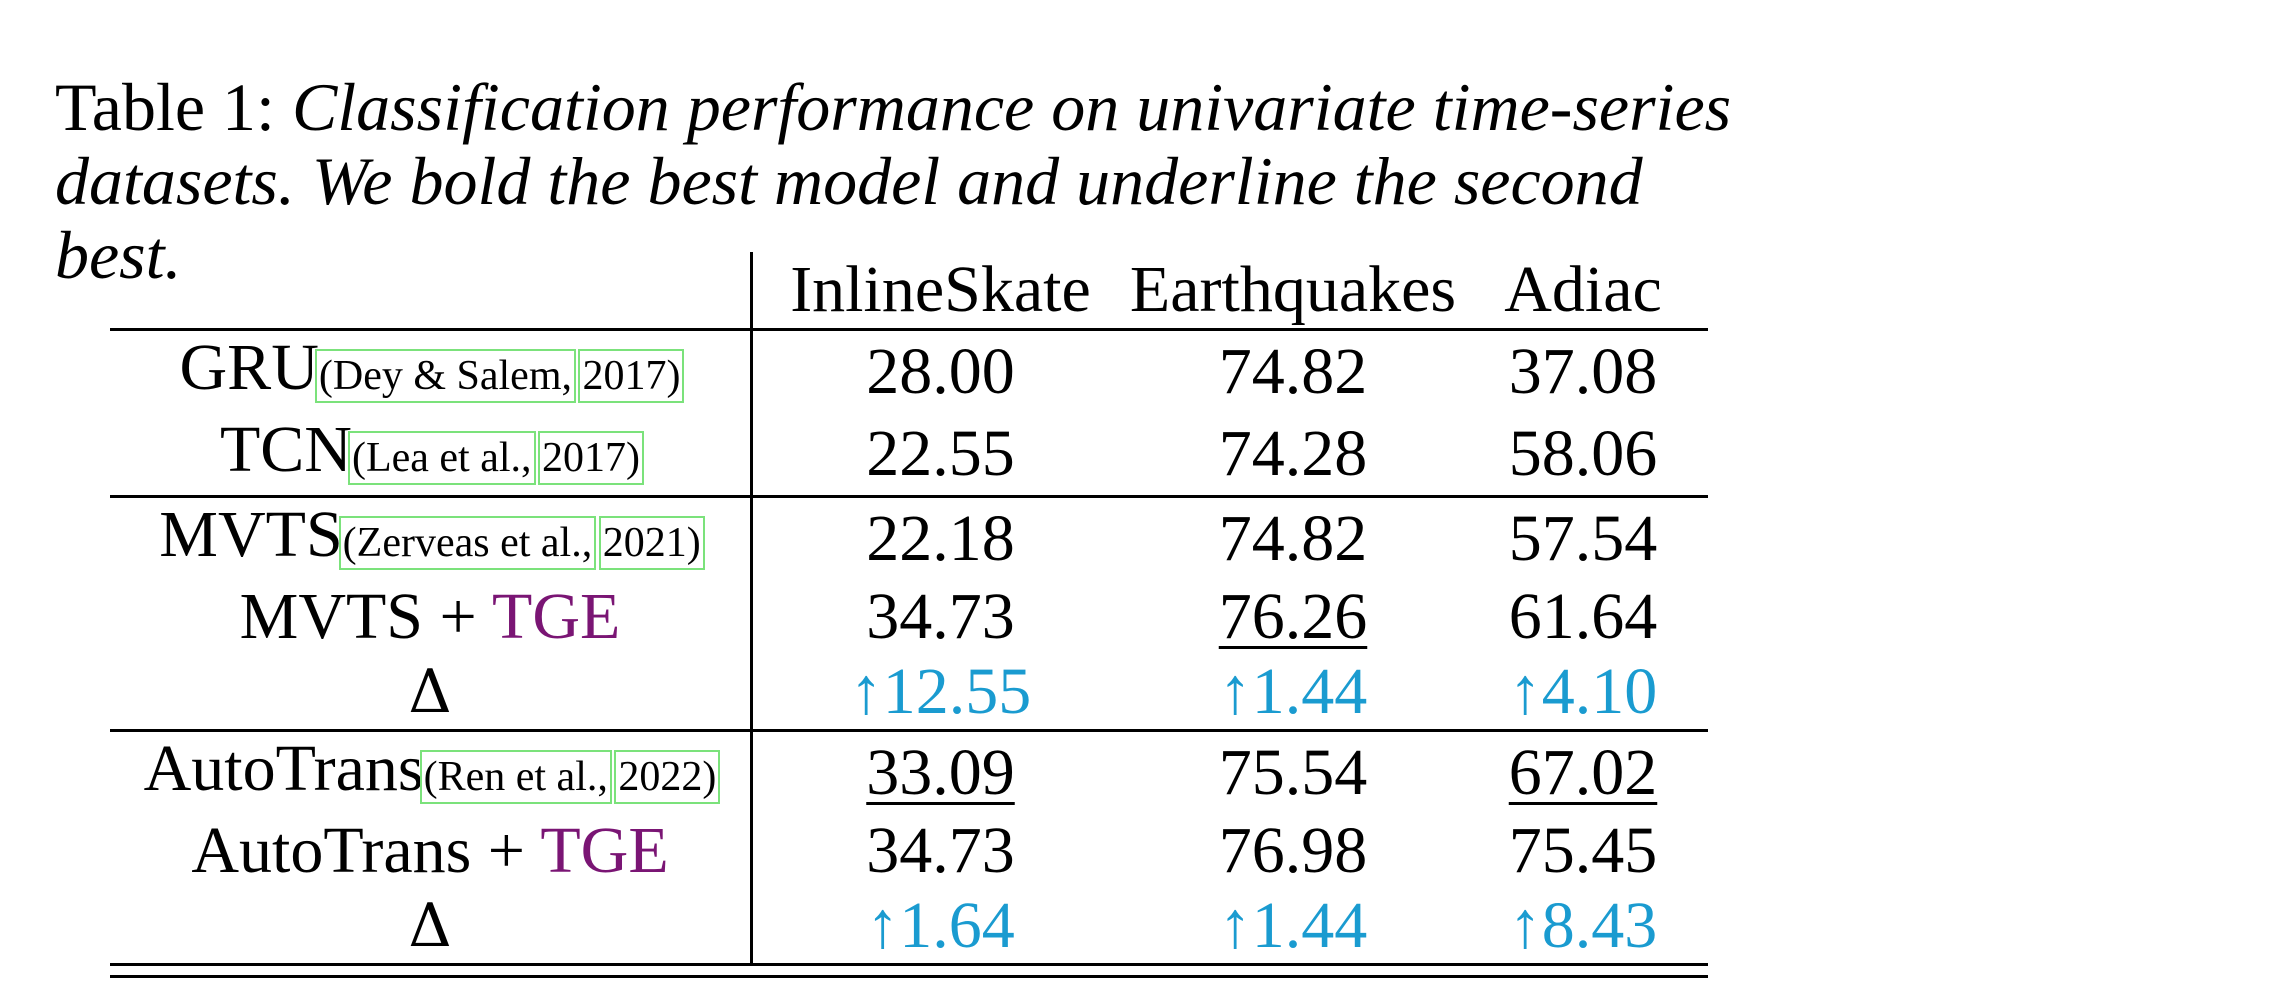 This screenshot has height=1000, width=2287. What do you see at coordinates (366, 616) in the screenshot?
I see `model-name: MVTS +` at bounding box center [366, 616].